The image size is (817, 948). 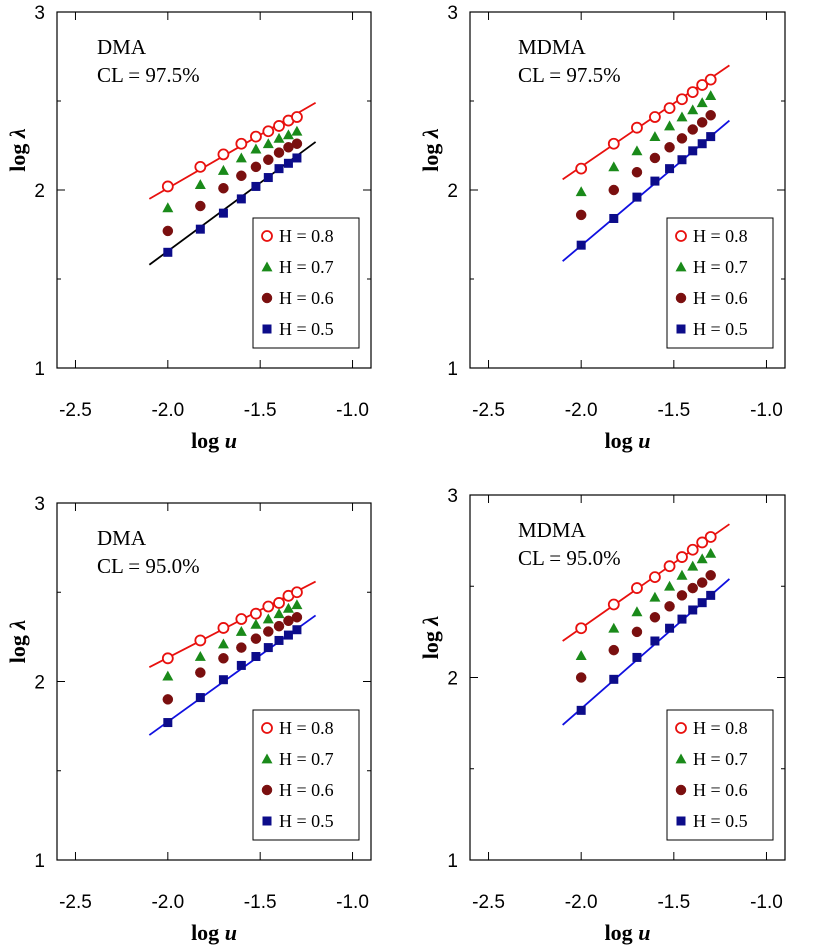 I want to click on bottom-right-xtick-label: -2.0, so click(x=581, y=902).